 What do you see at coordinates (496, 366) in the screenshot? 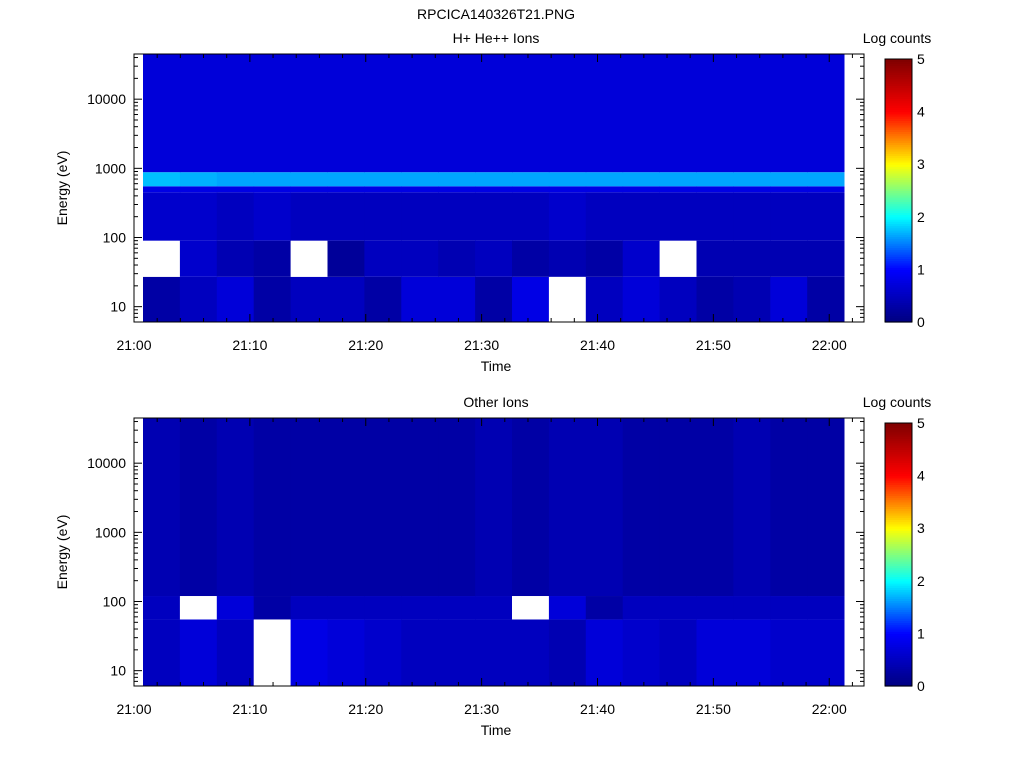
I see `x-axis-label: Time` at bounding box center [496, 366].